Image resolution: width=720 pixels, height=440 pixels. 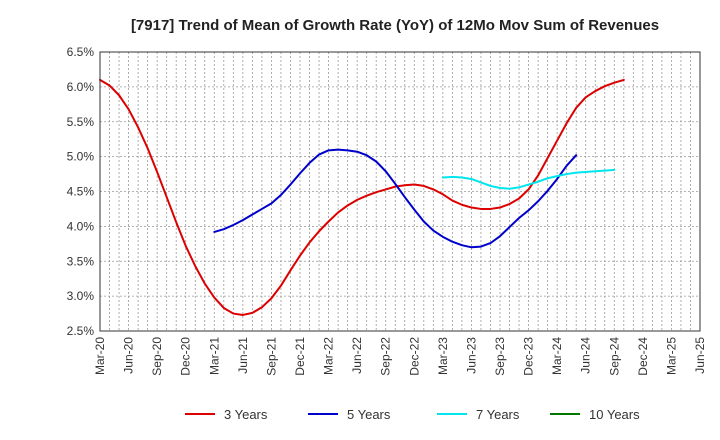 I want to click on legend-label-7-years: 7 Years, so click(x=498, y=414).